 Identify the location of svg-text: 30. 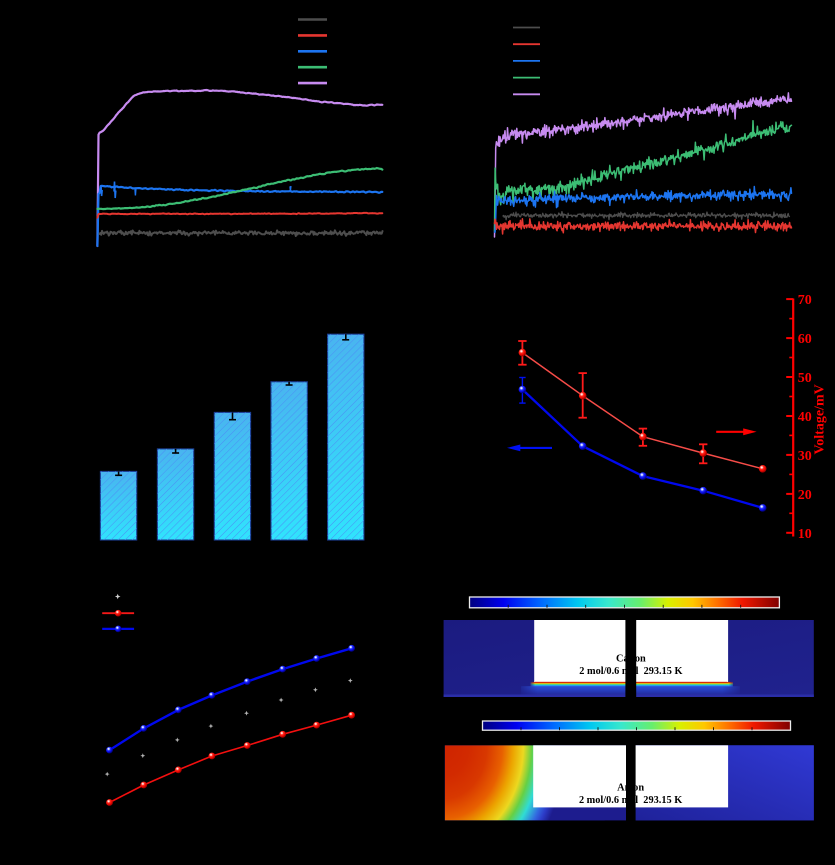
(805, 456).